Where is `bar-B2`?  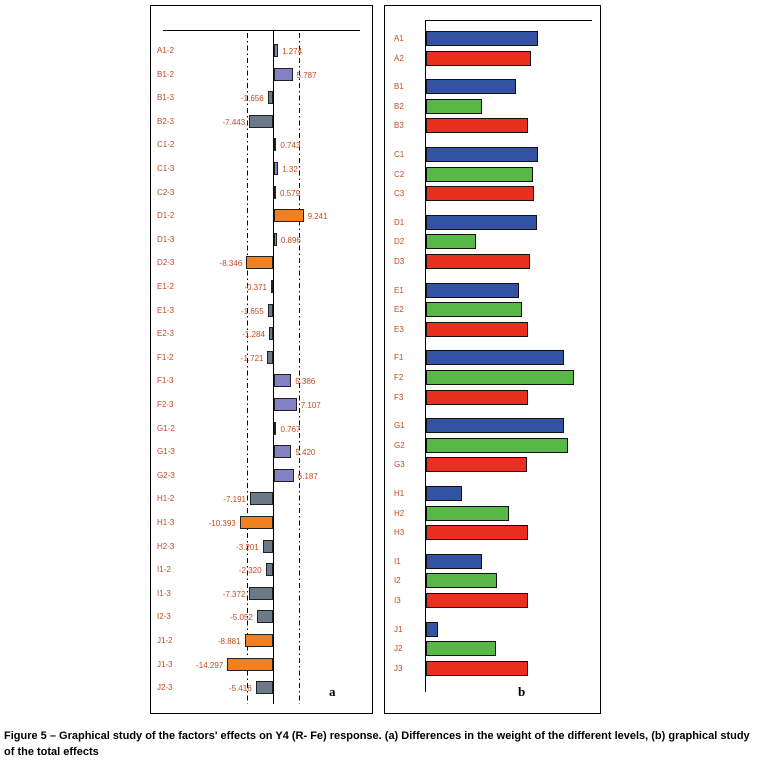 bar-B2 is located at coordinates (454, 106).